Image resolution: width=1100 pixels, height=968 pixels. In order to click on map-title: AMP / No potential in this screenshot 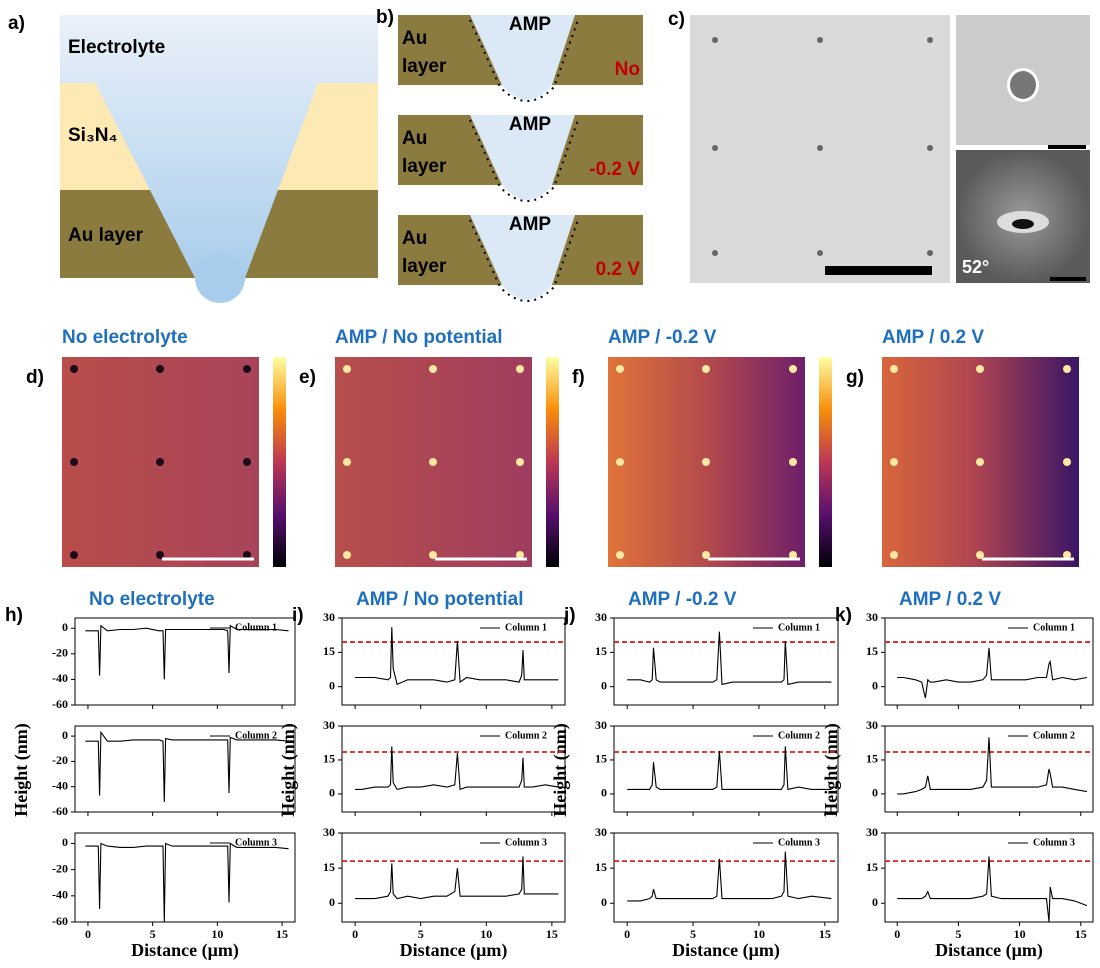, I will do `click(418, 337)`.